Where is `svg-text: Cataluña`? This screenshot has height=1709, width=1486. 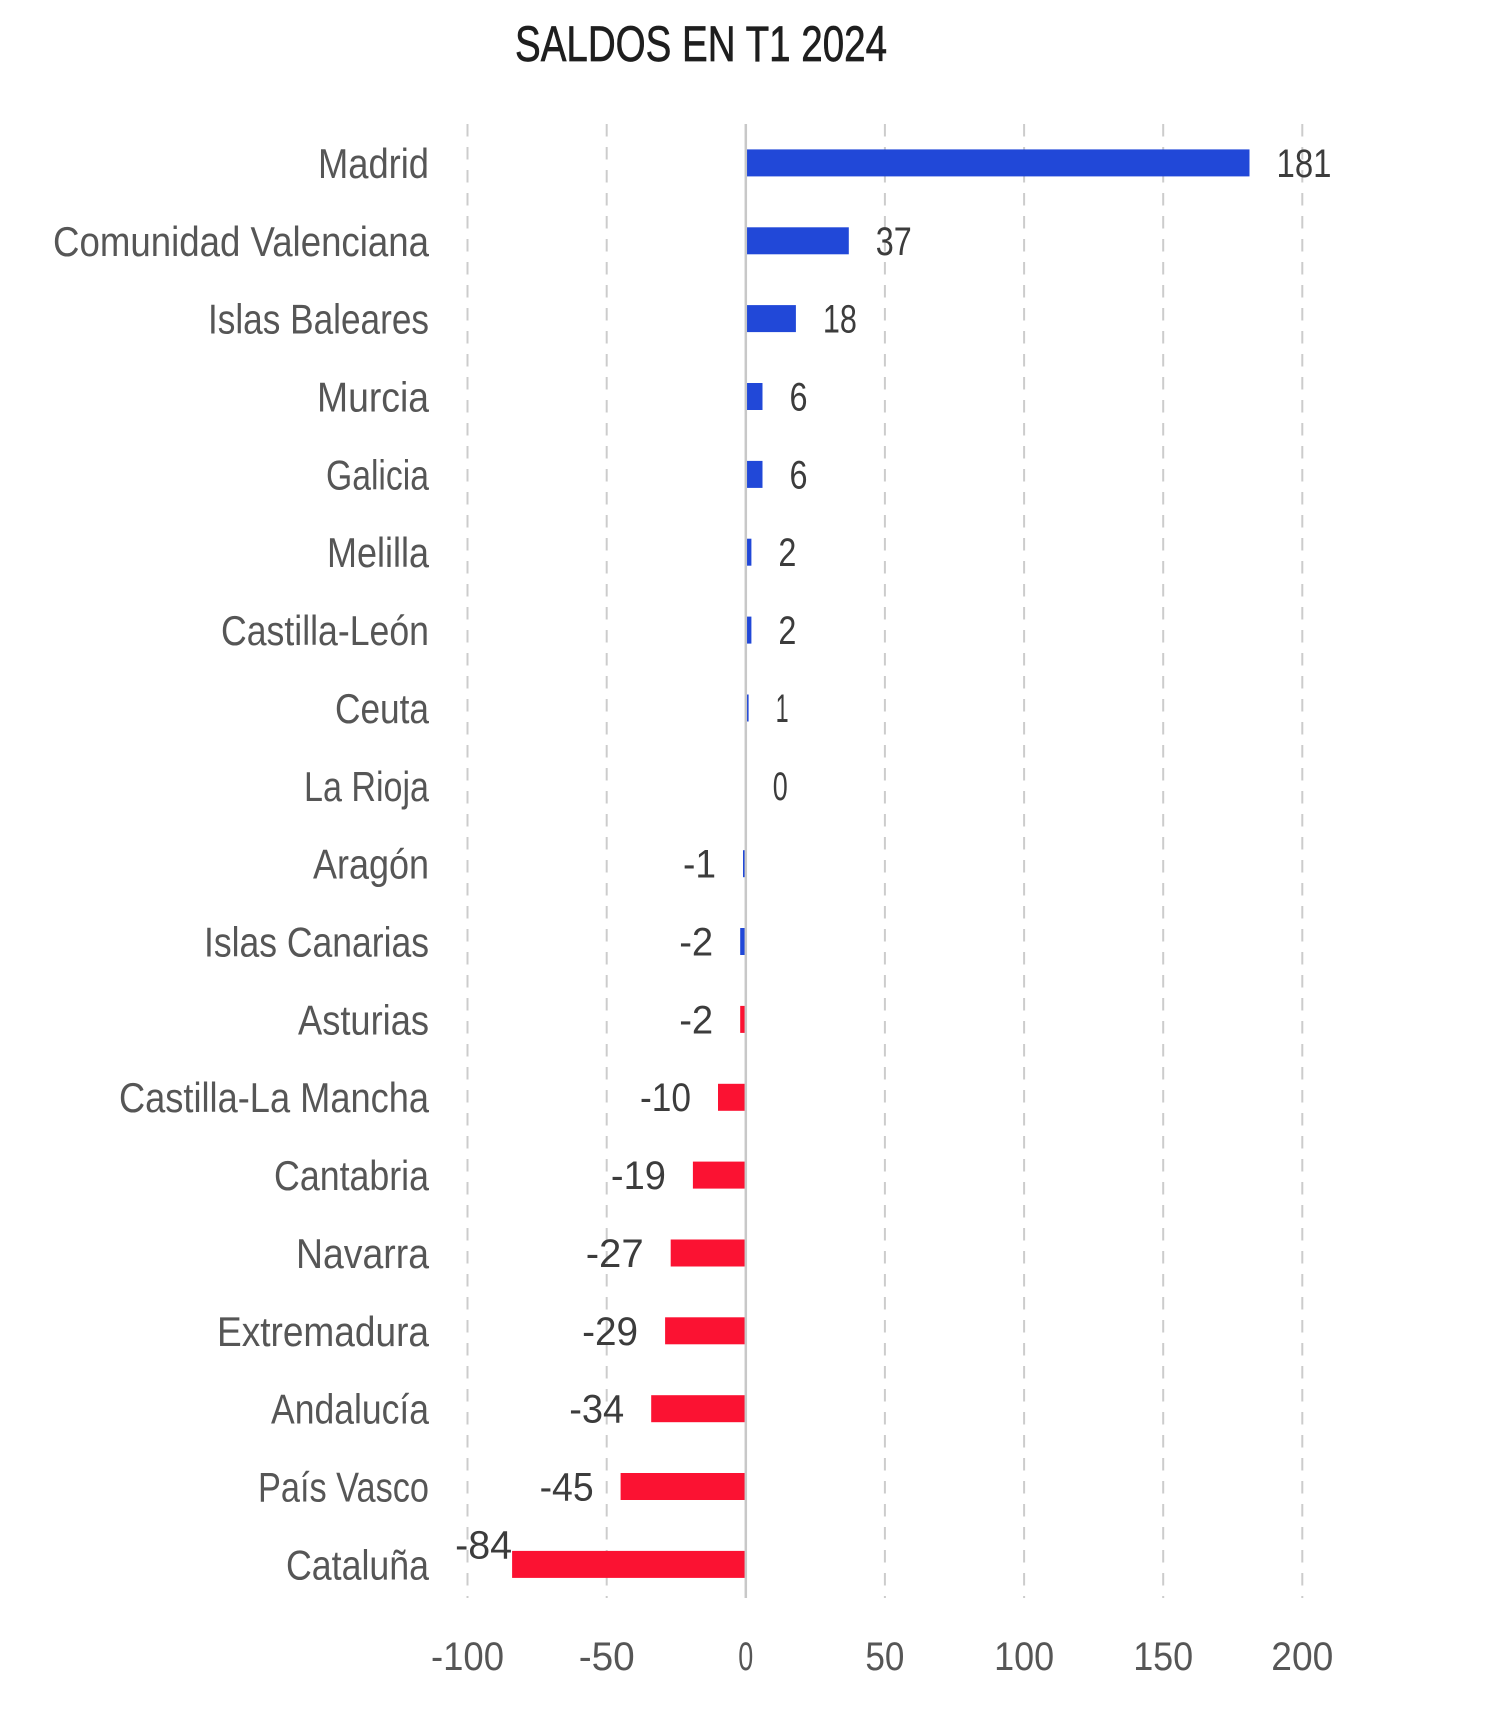
svg-text: Cataluña is located at coordinates (358, 1564).